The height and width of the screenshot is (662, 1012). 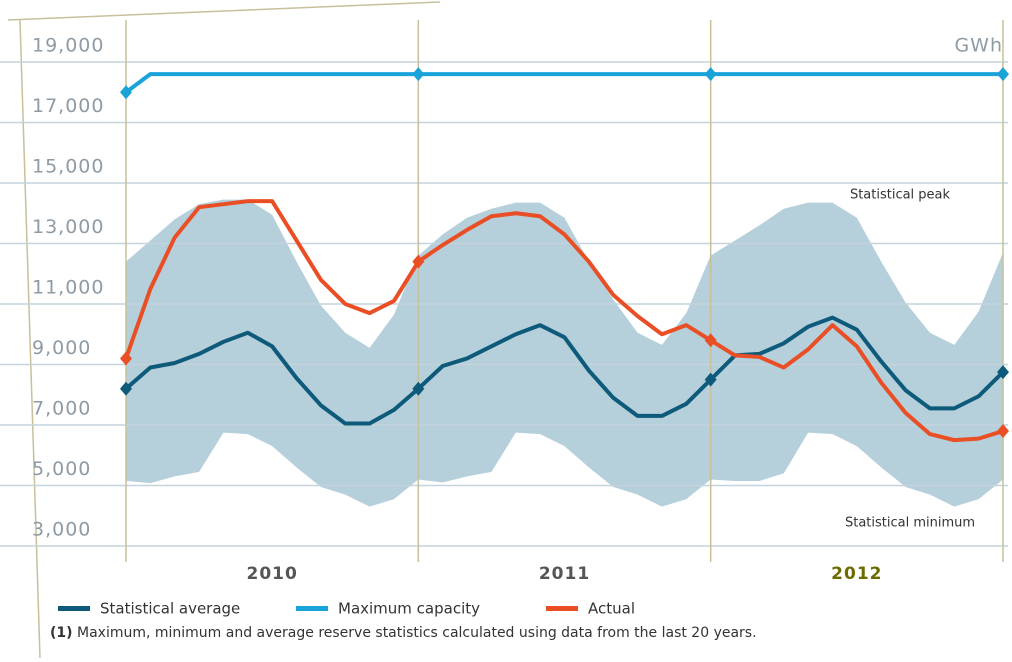 I want to click on footnote-marker: (1), so click(x=61, y=633).